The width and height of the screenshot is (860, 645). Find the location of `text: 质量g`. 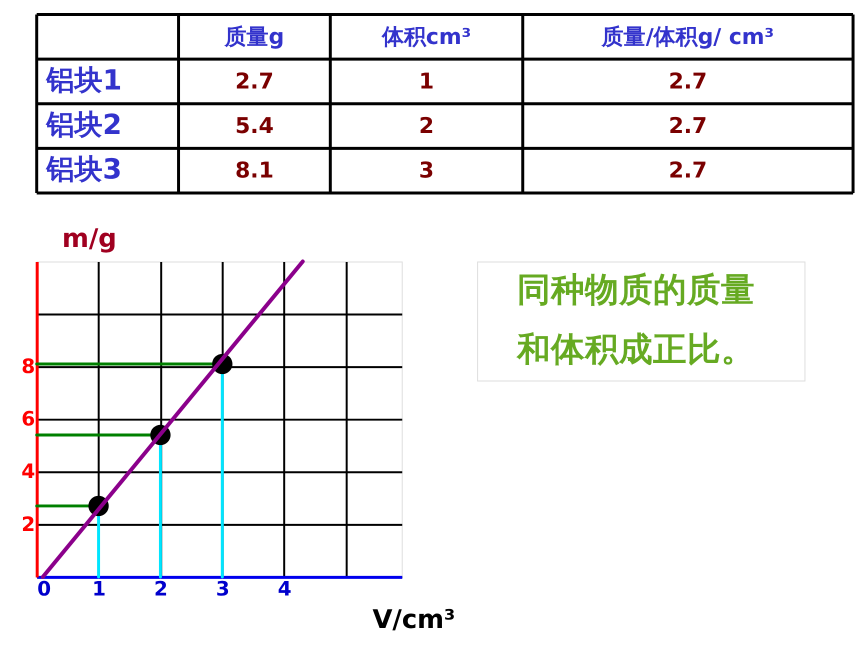

text: 质量g is located at coordinates (254, 37).